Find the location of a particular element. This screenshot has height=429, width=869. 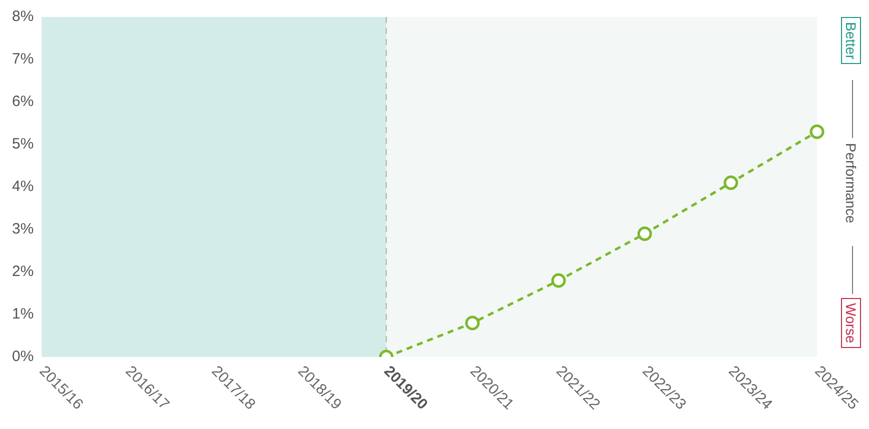

y-tick-label: 2% is located at coordinates (23, 271).